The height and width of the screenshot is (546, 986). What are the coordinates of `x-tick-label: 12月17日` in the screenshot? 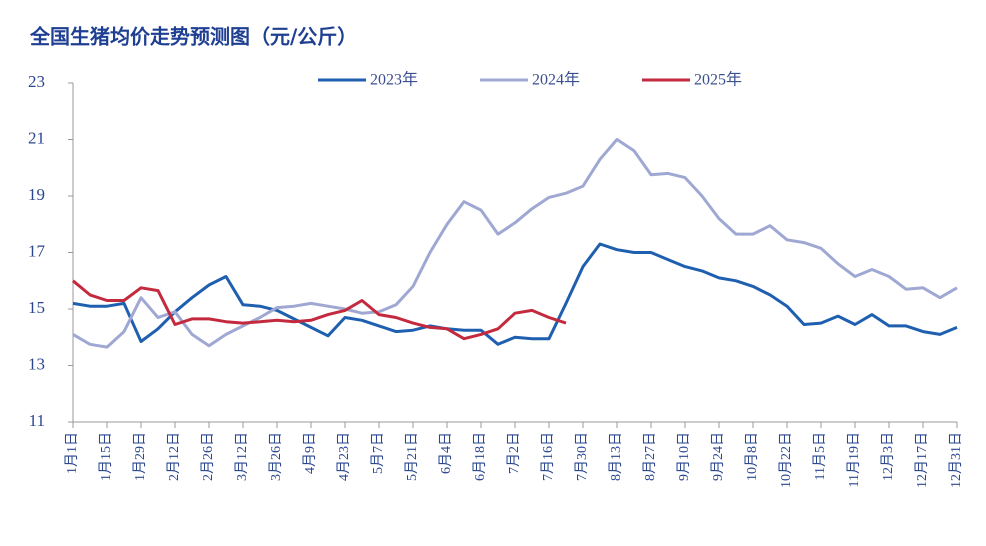 It's located at (922, 460).